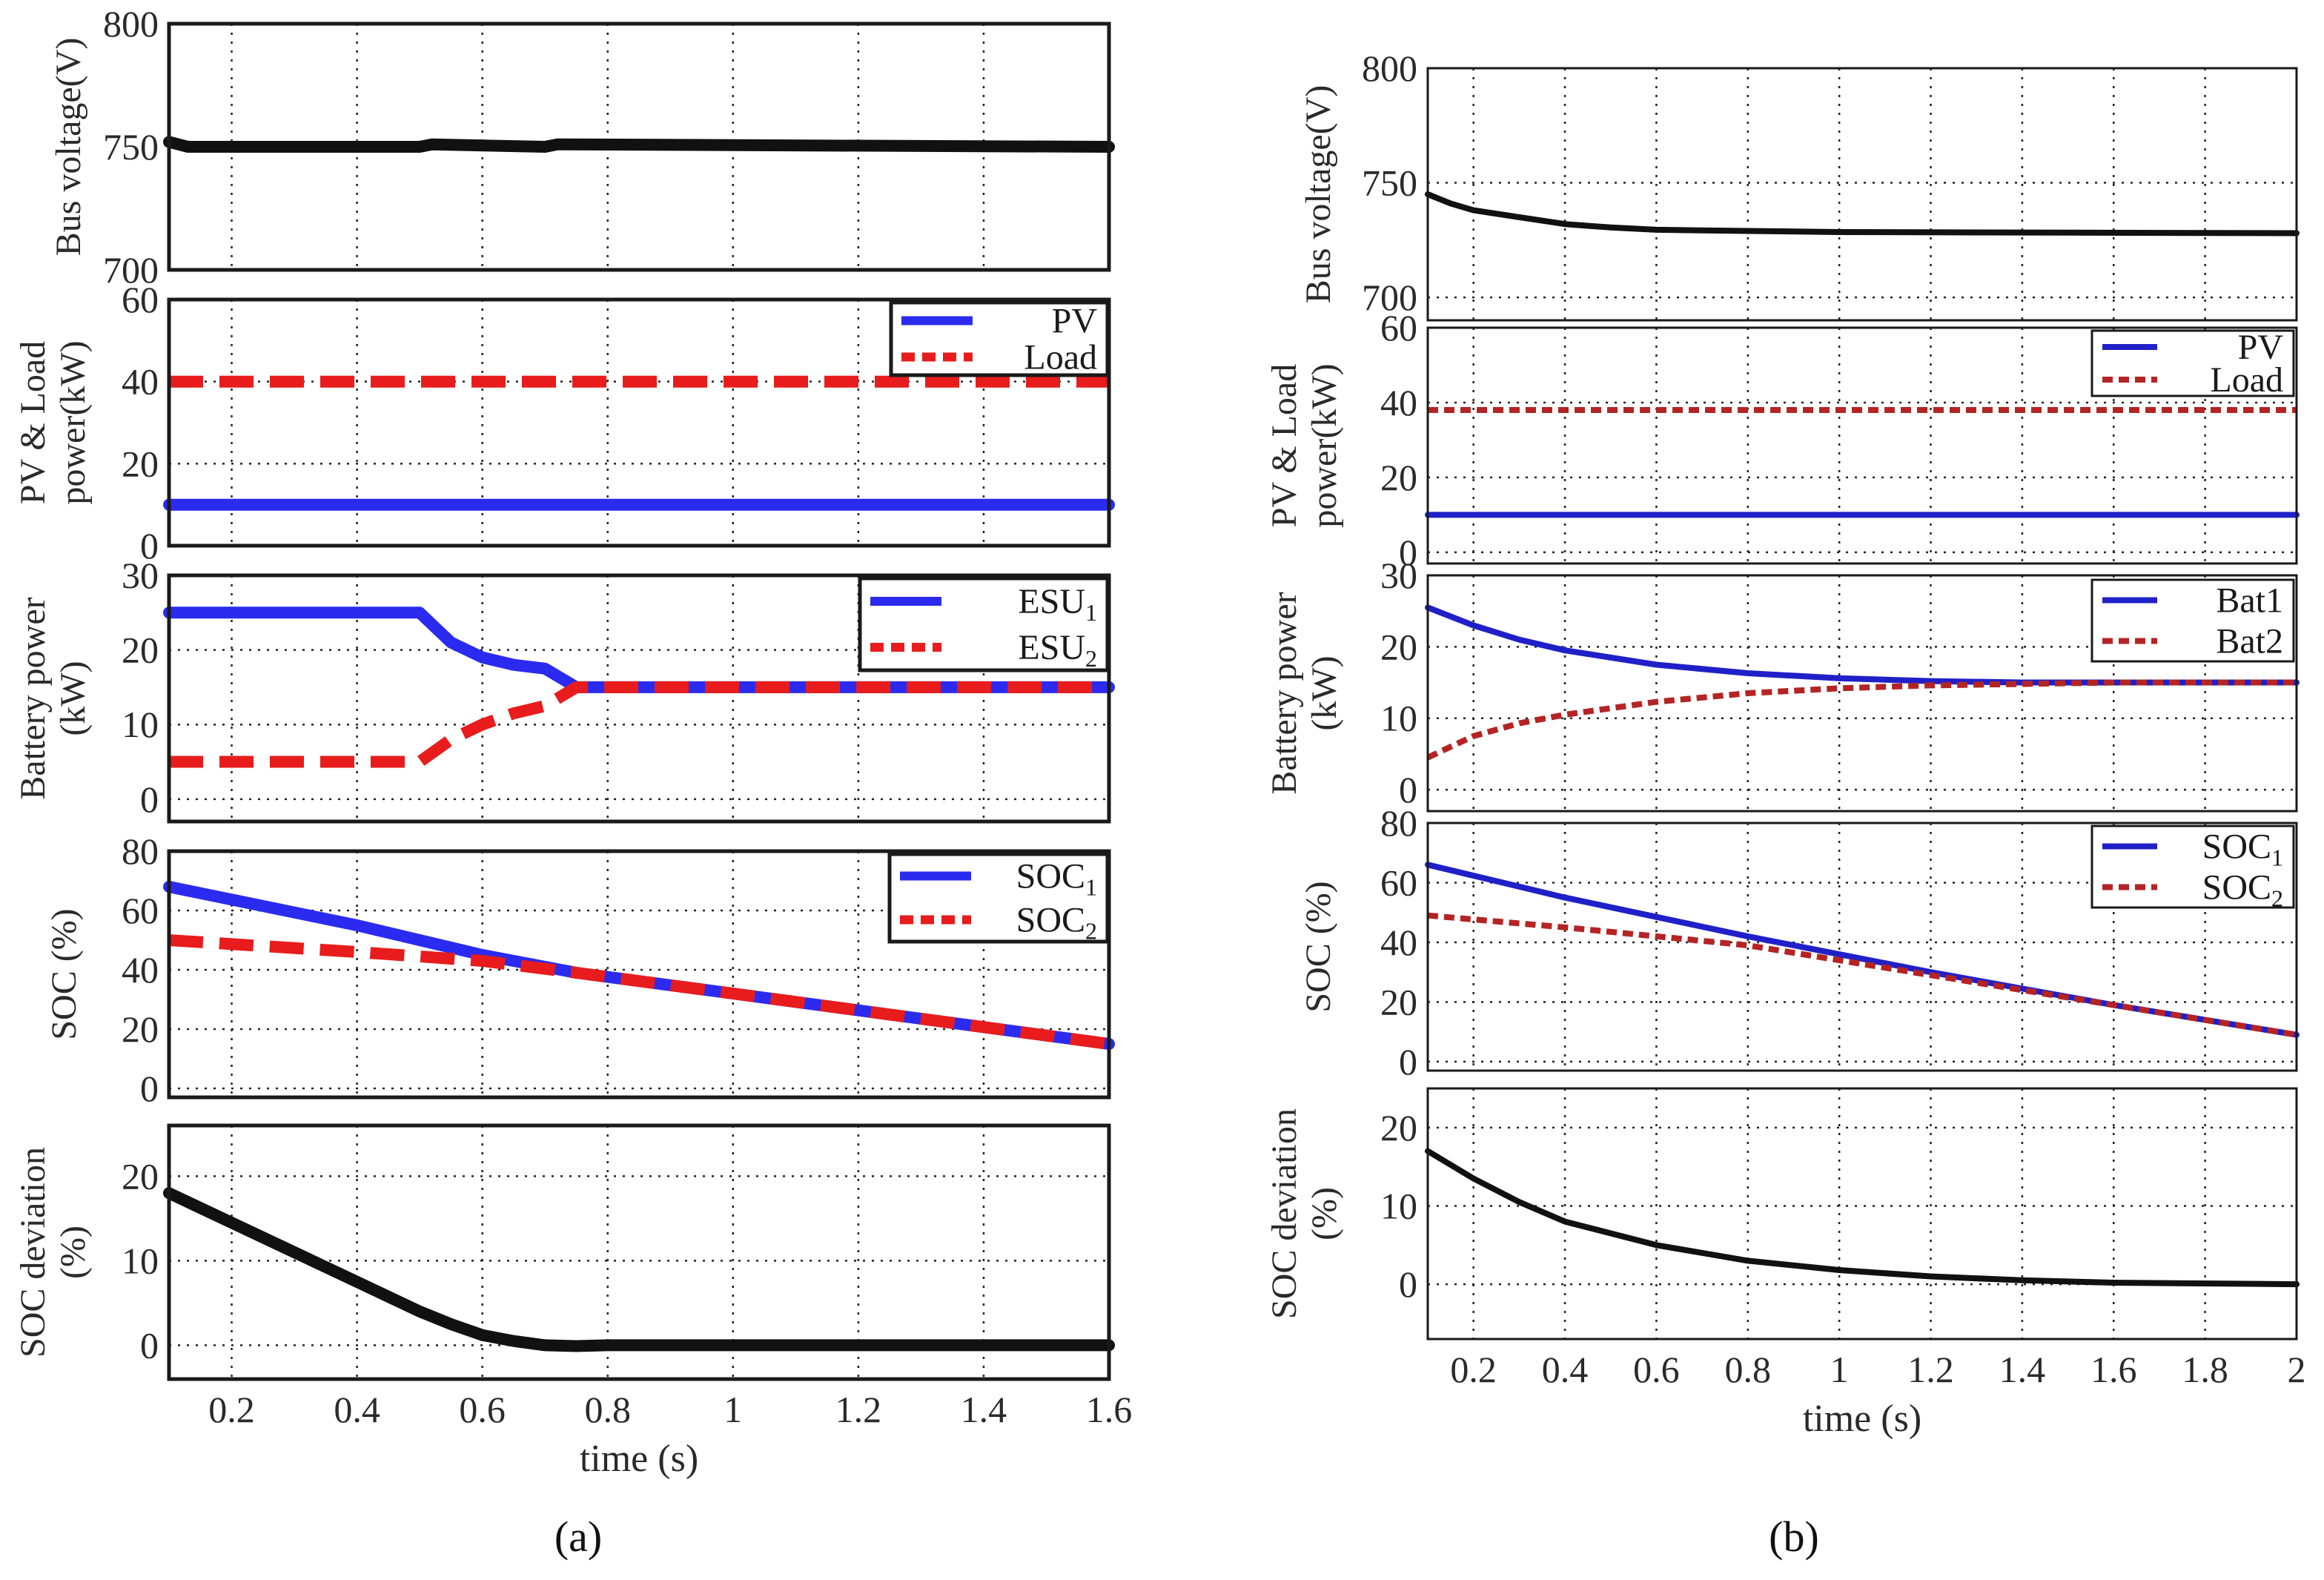 The image size is (2324, 1580). What do you see at coordinates (1473, 1370) in the screenshot?
I see `x-tick-label: 0.2` at bounding box center [1473, 1370].